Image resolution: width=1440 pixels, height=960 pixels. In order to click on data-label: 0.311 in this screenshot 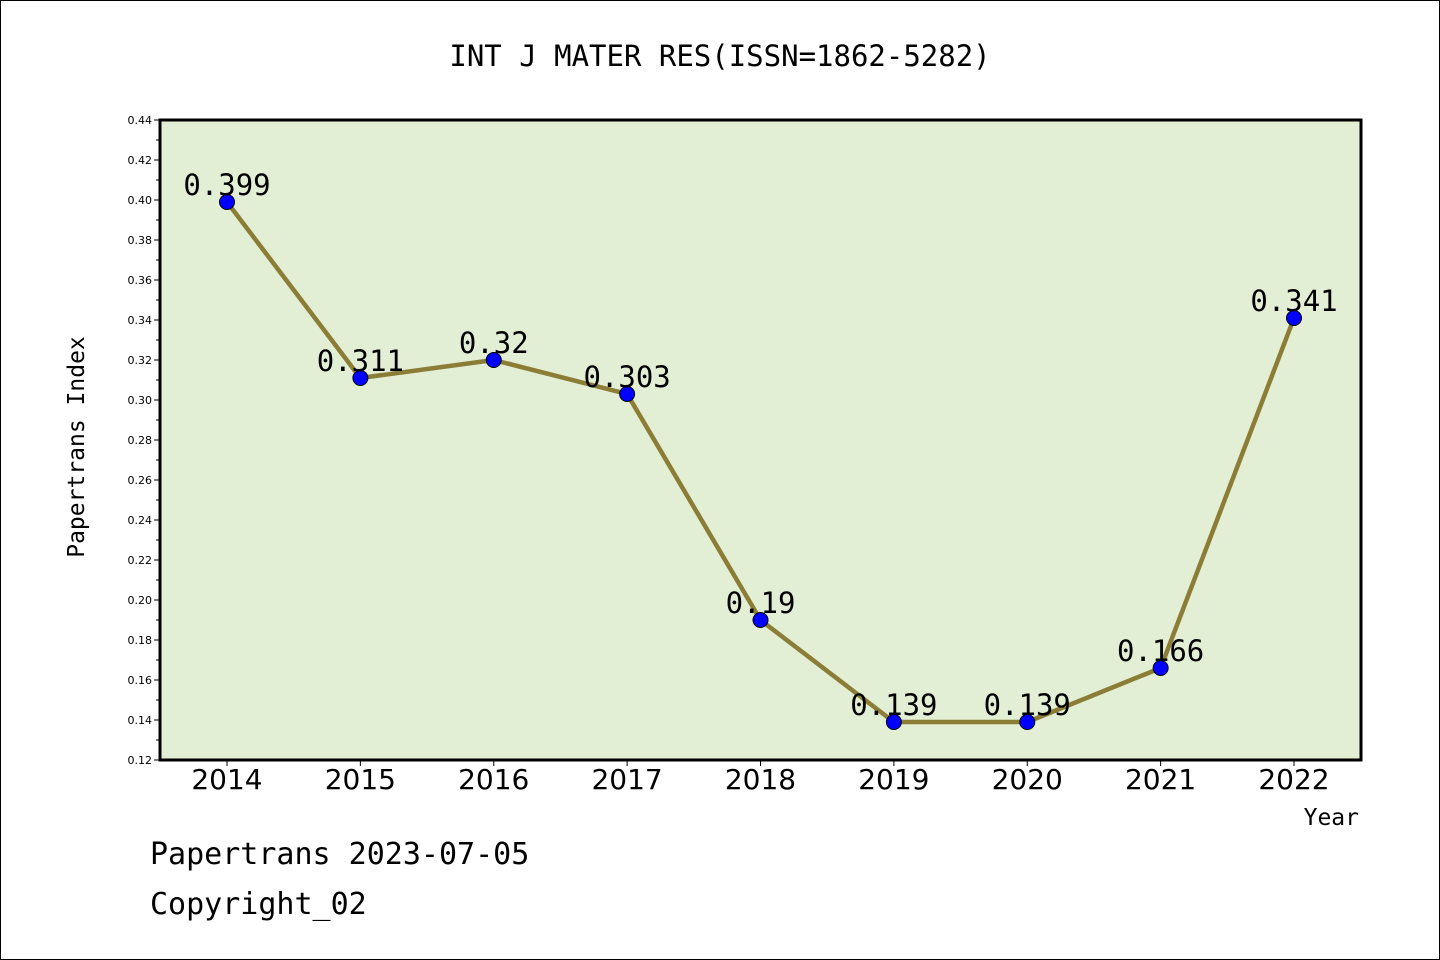, I will do `click(360, 361)`.